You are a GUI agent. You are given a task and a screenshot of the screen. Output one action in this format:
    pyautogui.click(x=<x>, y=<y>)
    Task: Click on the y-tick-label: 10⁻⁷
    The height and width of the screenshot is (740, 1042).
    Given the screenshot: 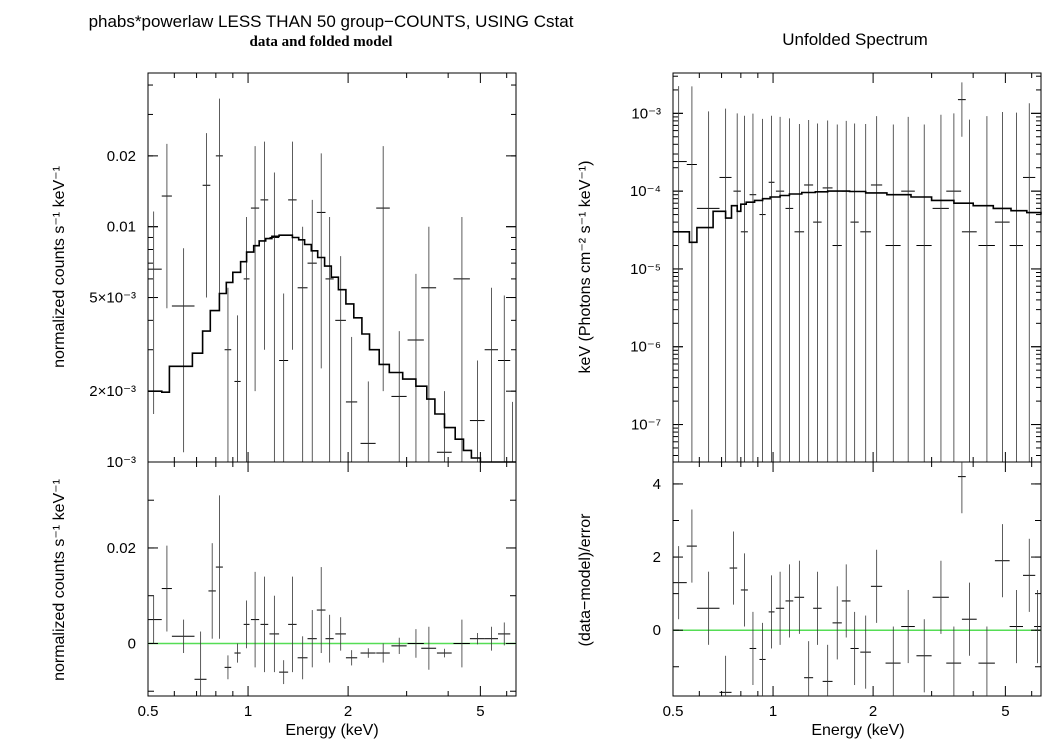 What is the action you would take?
    pyautogui.click(x=646, y=425)
    